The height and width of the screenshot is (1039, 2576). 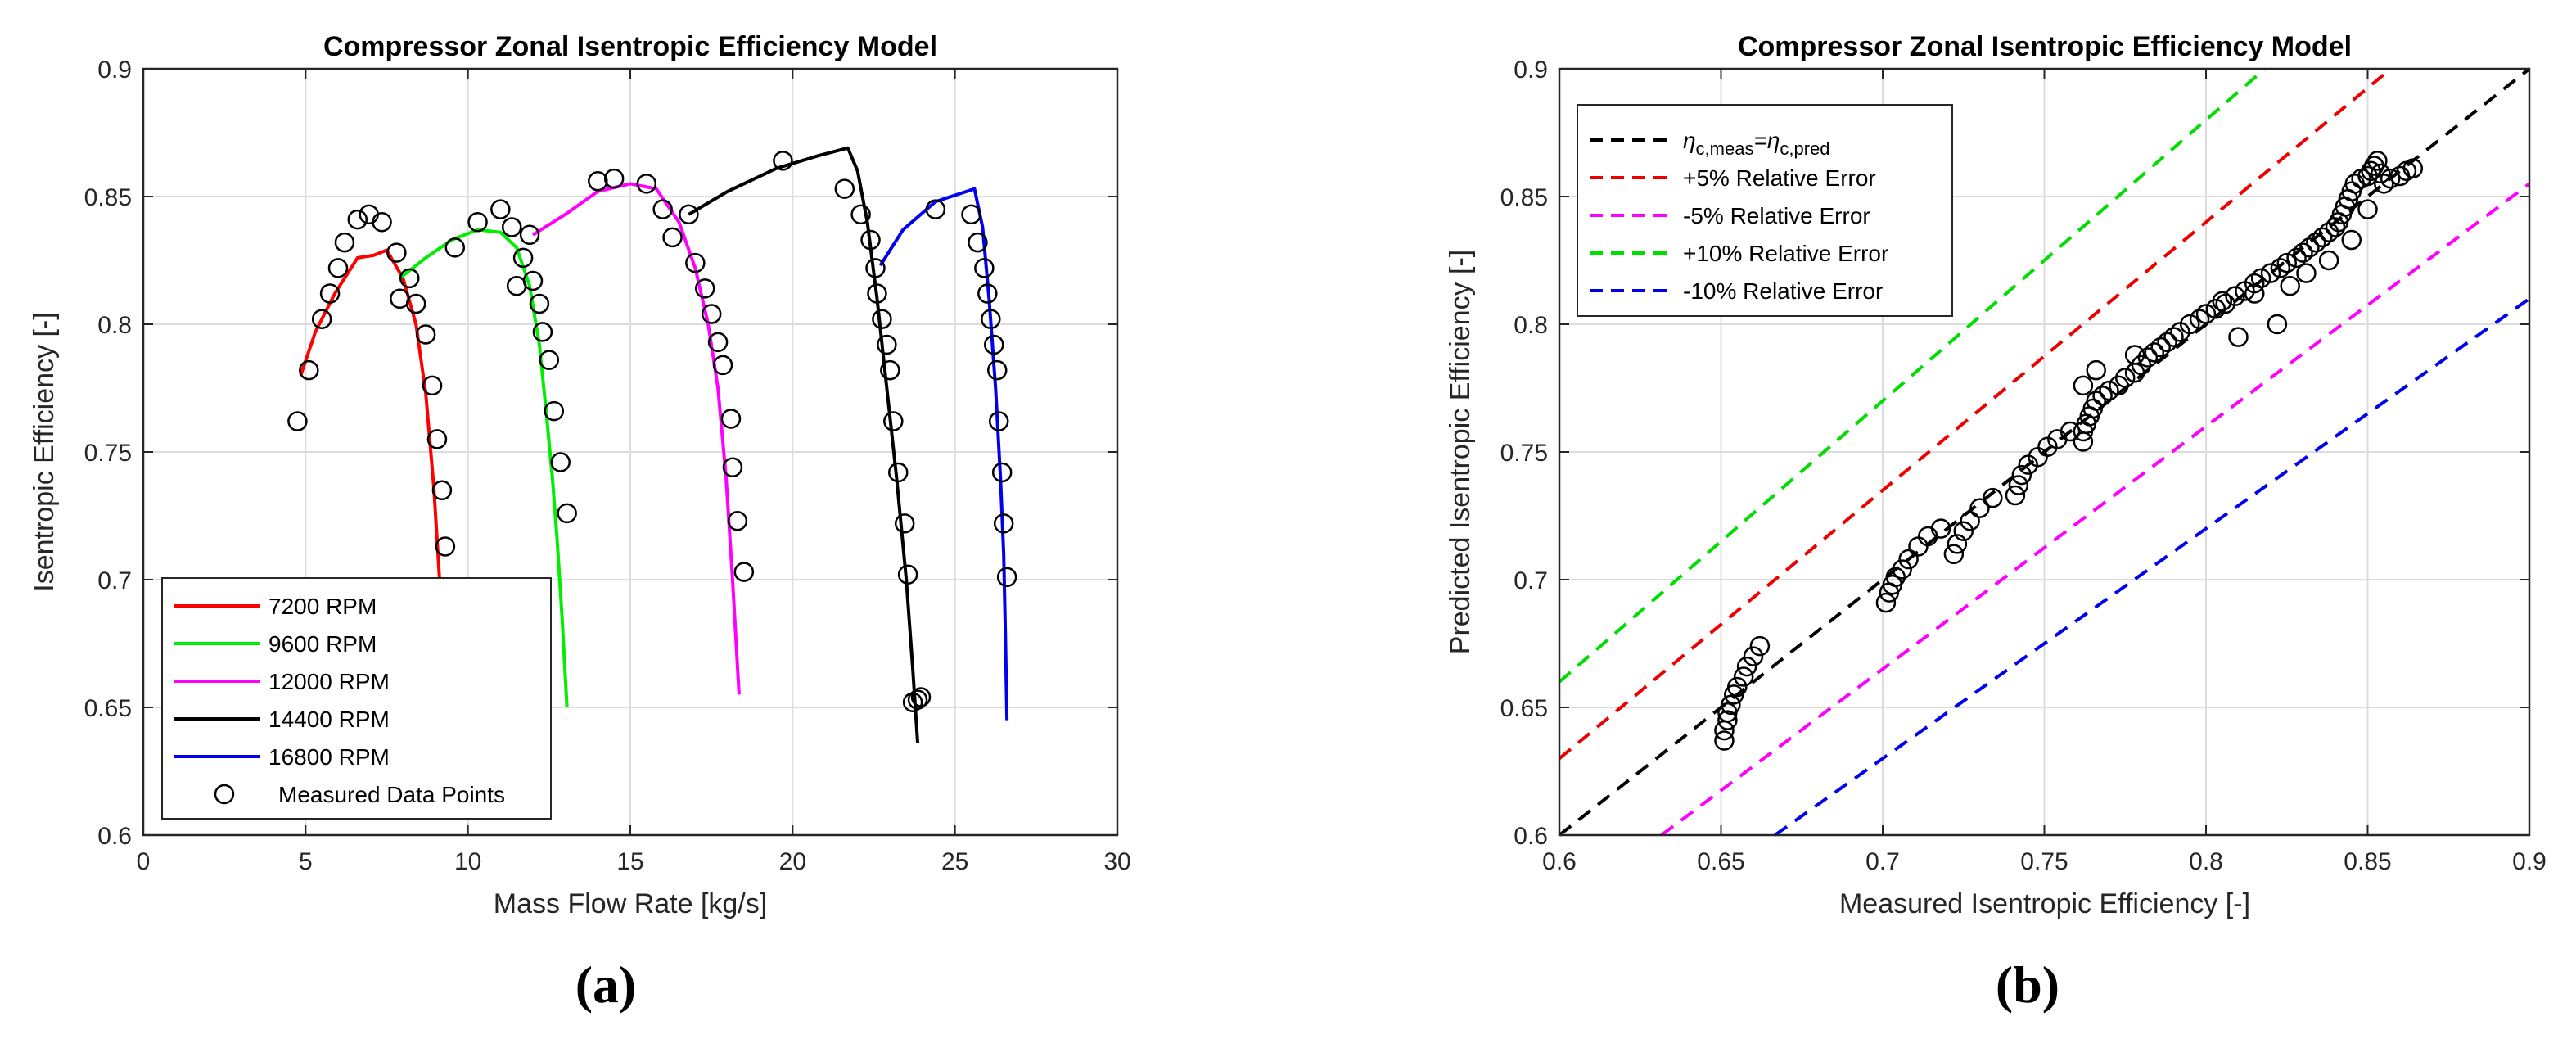 I want to click on legend-b-label-part: c,meas, so click(x=1725, y=148).